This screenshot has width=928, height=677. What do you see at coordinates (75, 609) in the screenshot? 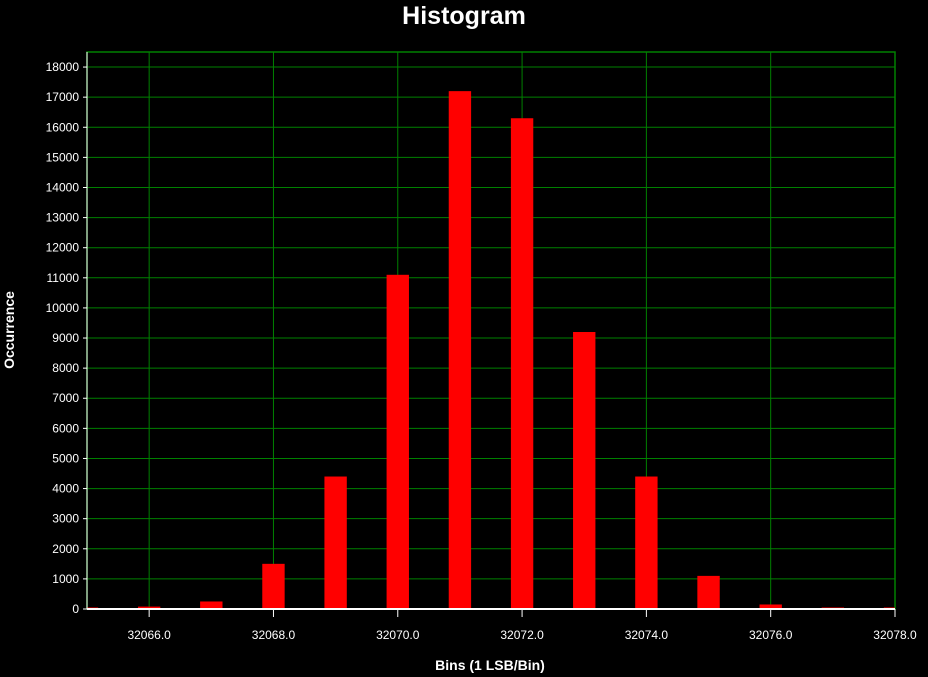
I see `y-tick-label: 0` at bounding box center [75, 609].